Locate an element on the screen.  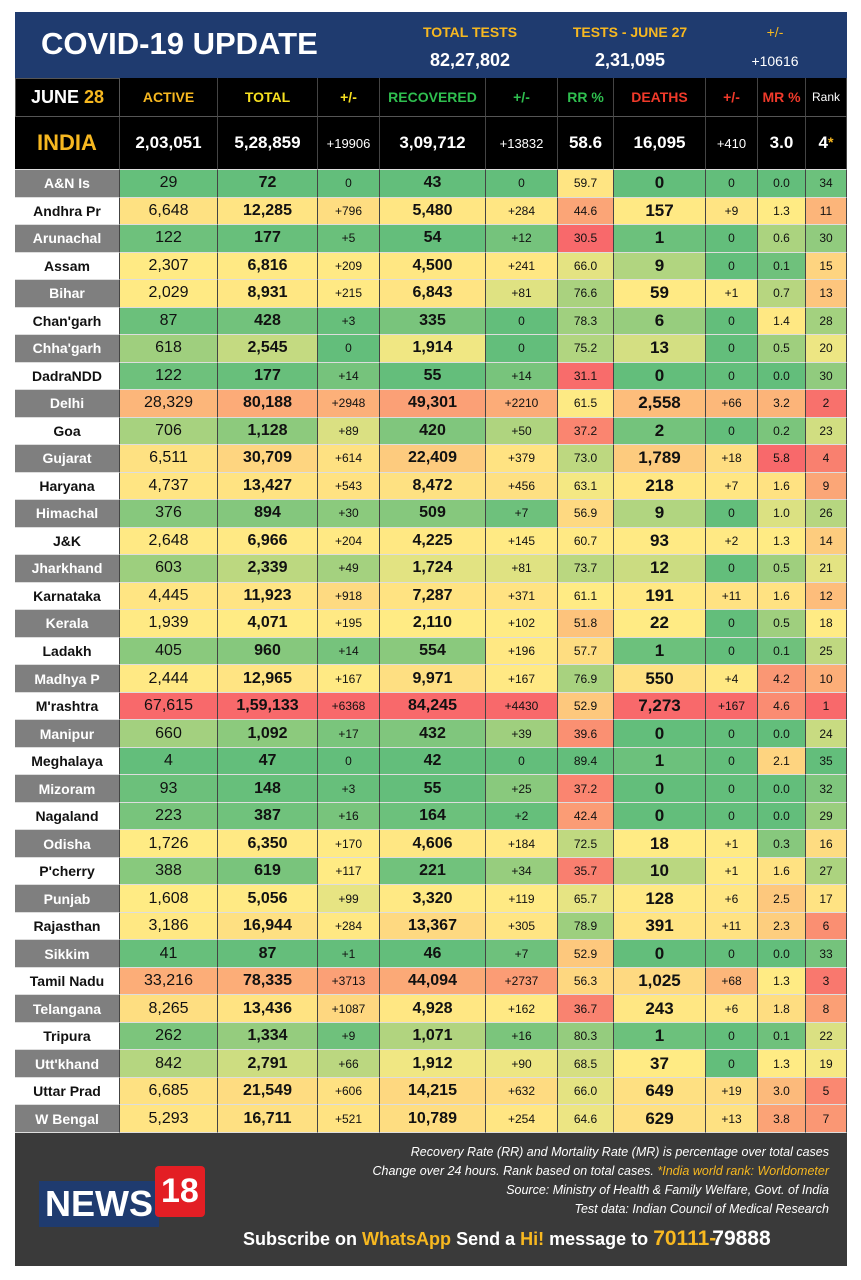
data-cell: 21 is located at coordinates (826, 569).